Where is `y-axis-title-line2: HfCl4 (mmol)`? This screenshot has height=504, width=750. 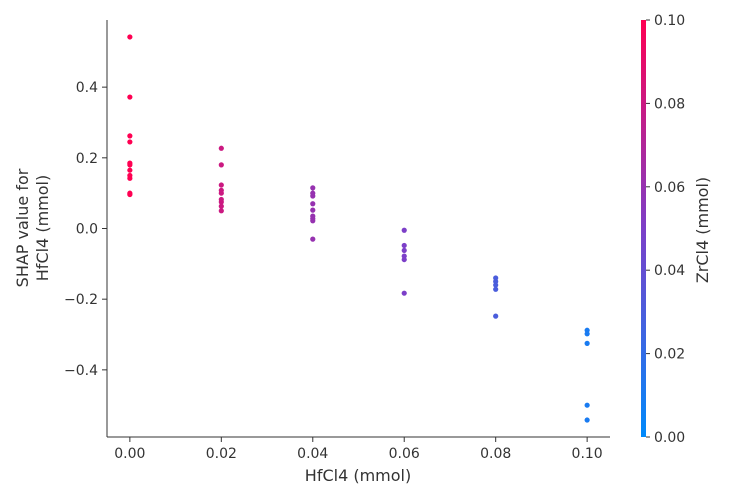
y-axis-title-line2: HfCl4 (mmol) is located at coordinates (42, 228).